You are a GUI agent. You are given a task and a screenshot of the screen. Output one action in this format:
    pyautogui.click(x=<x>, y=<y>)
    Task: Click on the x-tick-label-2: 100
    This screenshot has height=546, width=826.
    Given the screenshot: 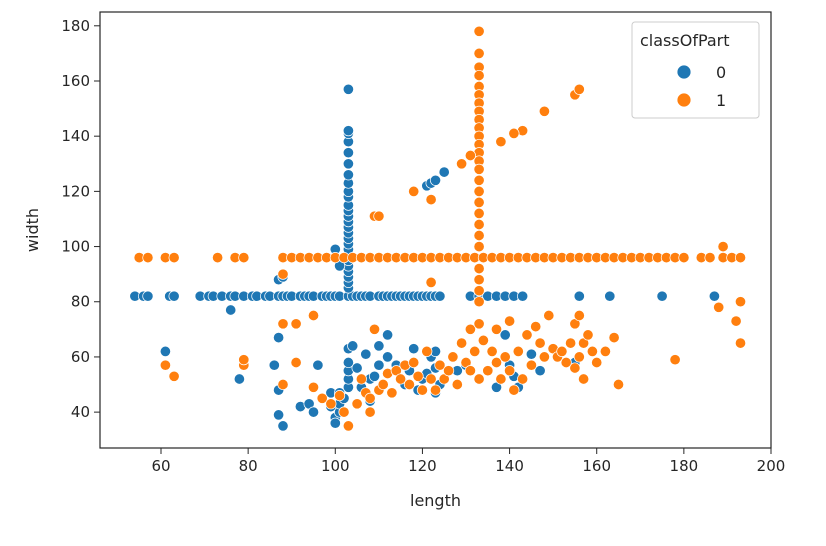 What is the action you would take?
    pyautogui.click(x=335, y=466)
    